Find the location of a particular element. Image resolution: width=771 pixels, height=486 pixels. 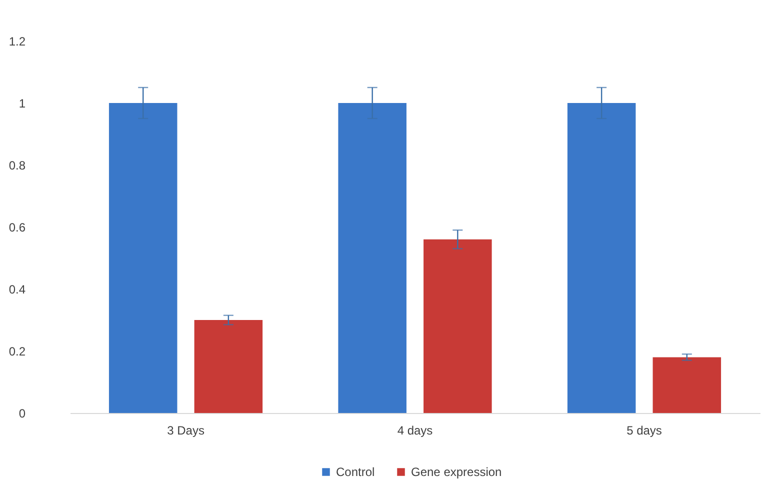

y-tick-label: 1.2 is located at coordinates (17, 41).